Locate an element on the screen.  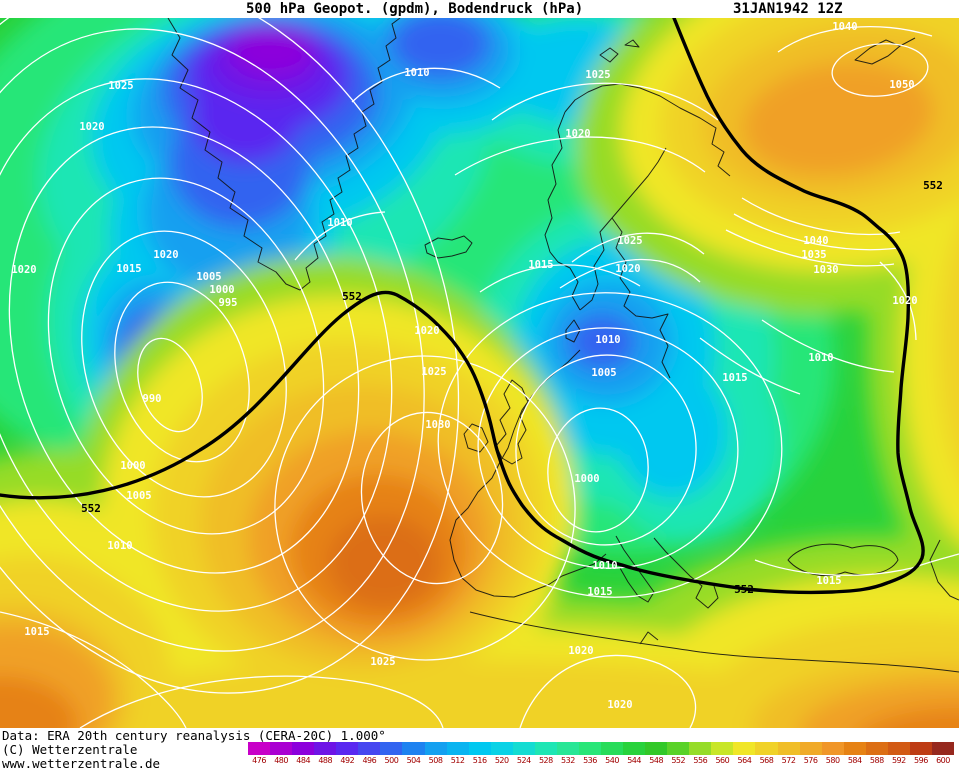
colorbar-tick-label: 548 is located at coordinates (656, 760).